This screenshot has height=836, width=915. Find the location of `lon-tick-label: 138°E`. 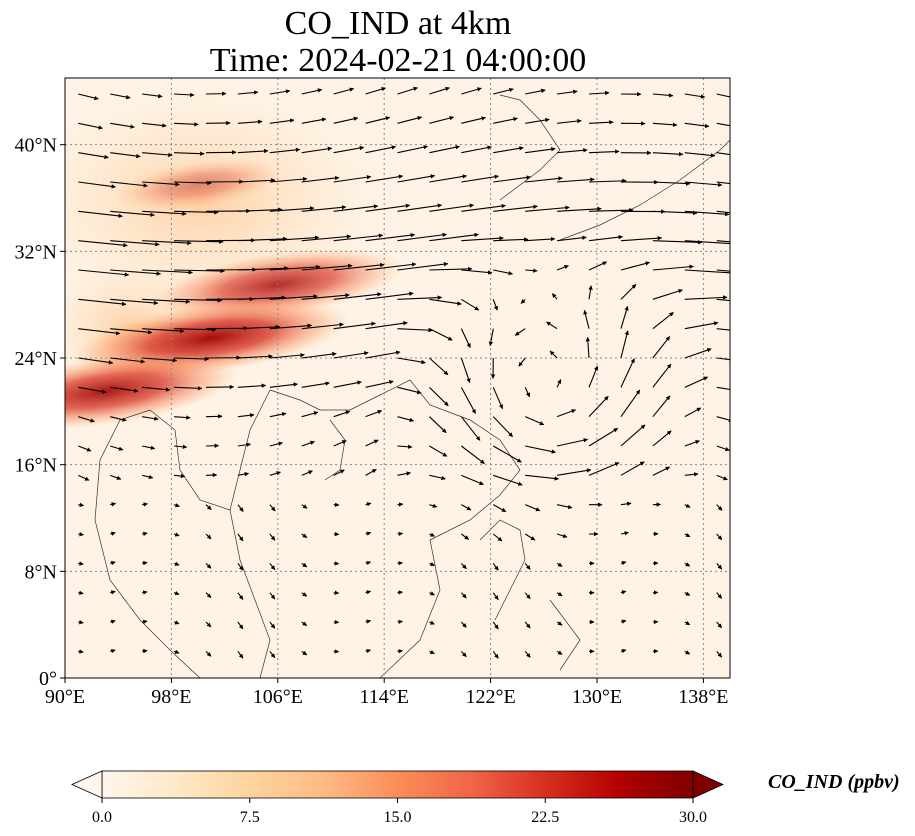

lon-tick-label: 138°E is located at coordinates (703, 697).